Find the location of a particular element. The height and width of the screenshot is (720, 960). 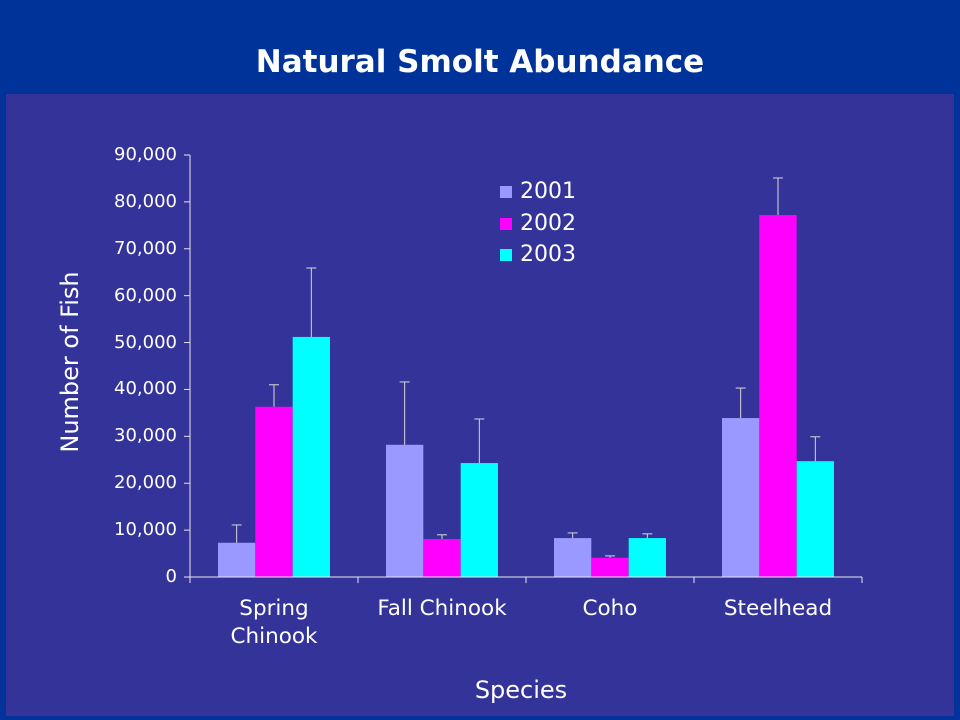

legend-label: 2003 is located at coordinates (548, 254).